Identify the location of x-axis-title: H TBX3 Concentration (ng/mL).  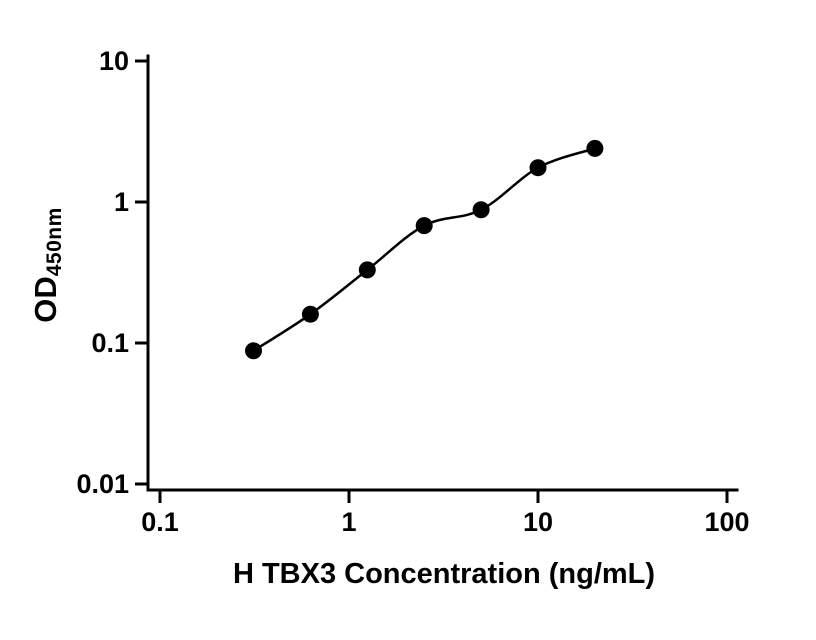
(444, 574).